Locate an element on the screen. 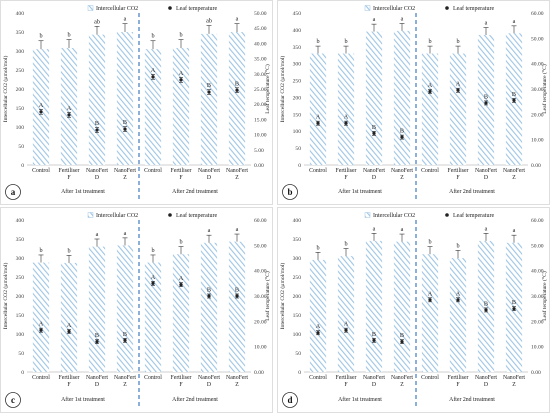 The width and height of the screenshot is (550, 413). y2-tick-label: 45.00 is located at coordinates (260, 29).